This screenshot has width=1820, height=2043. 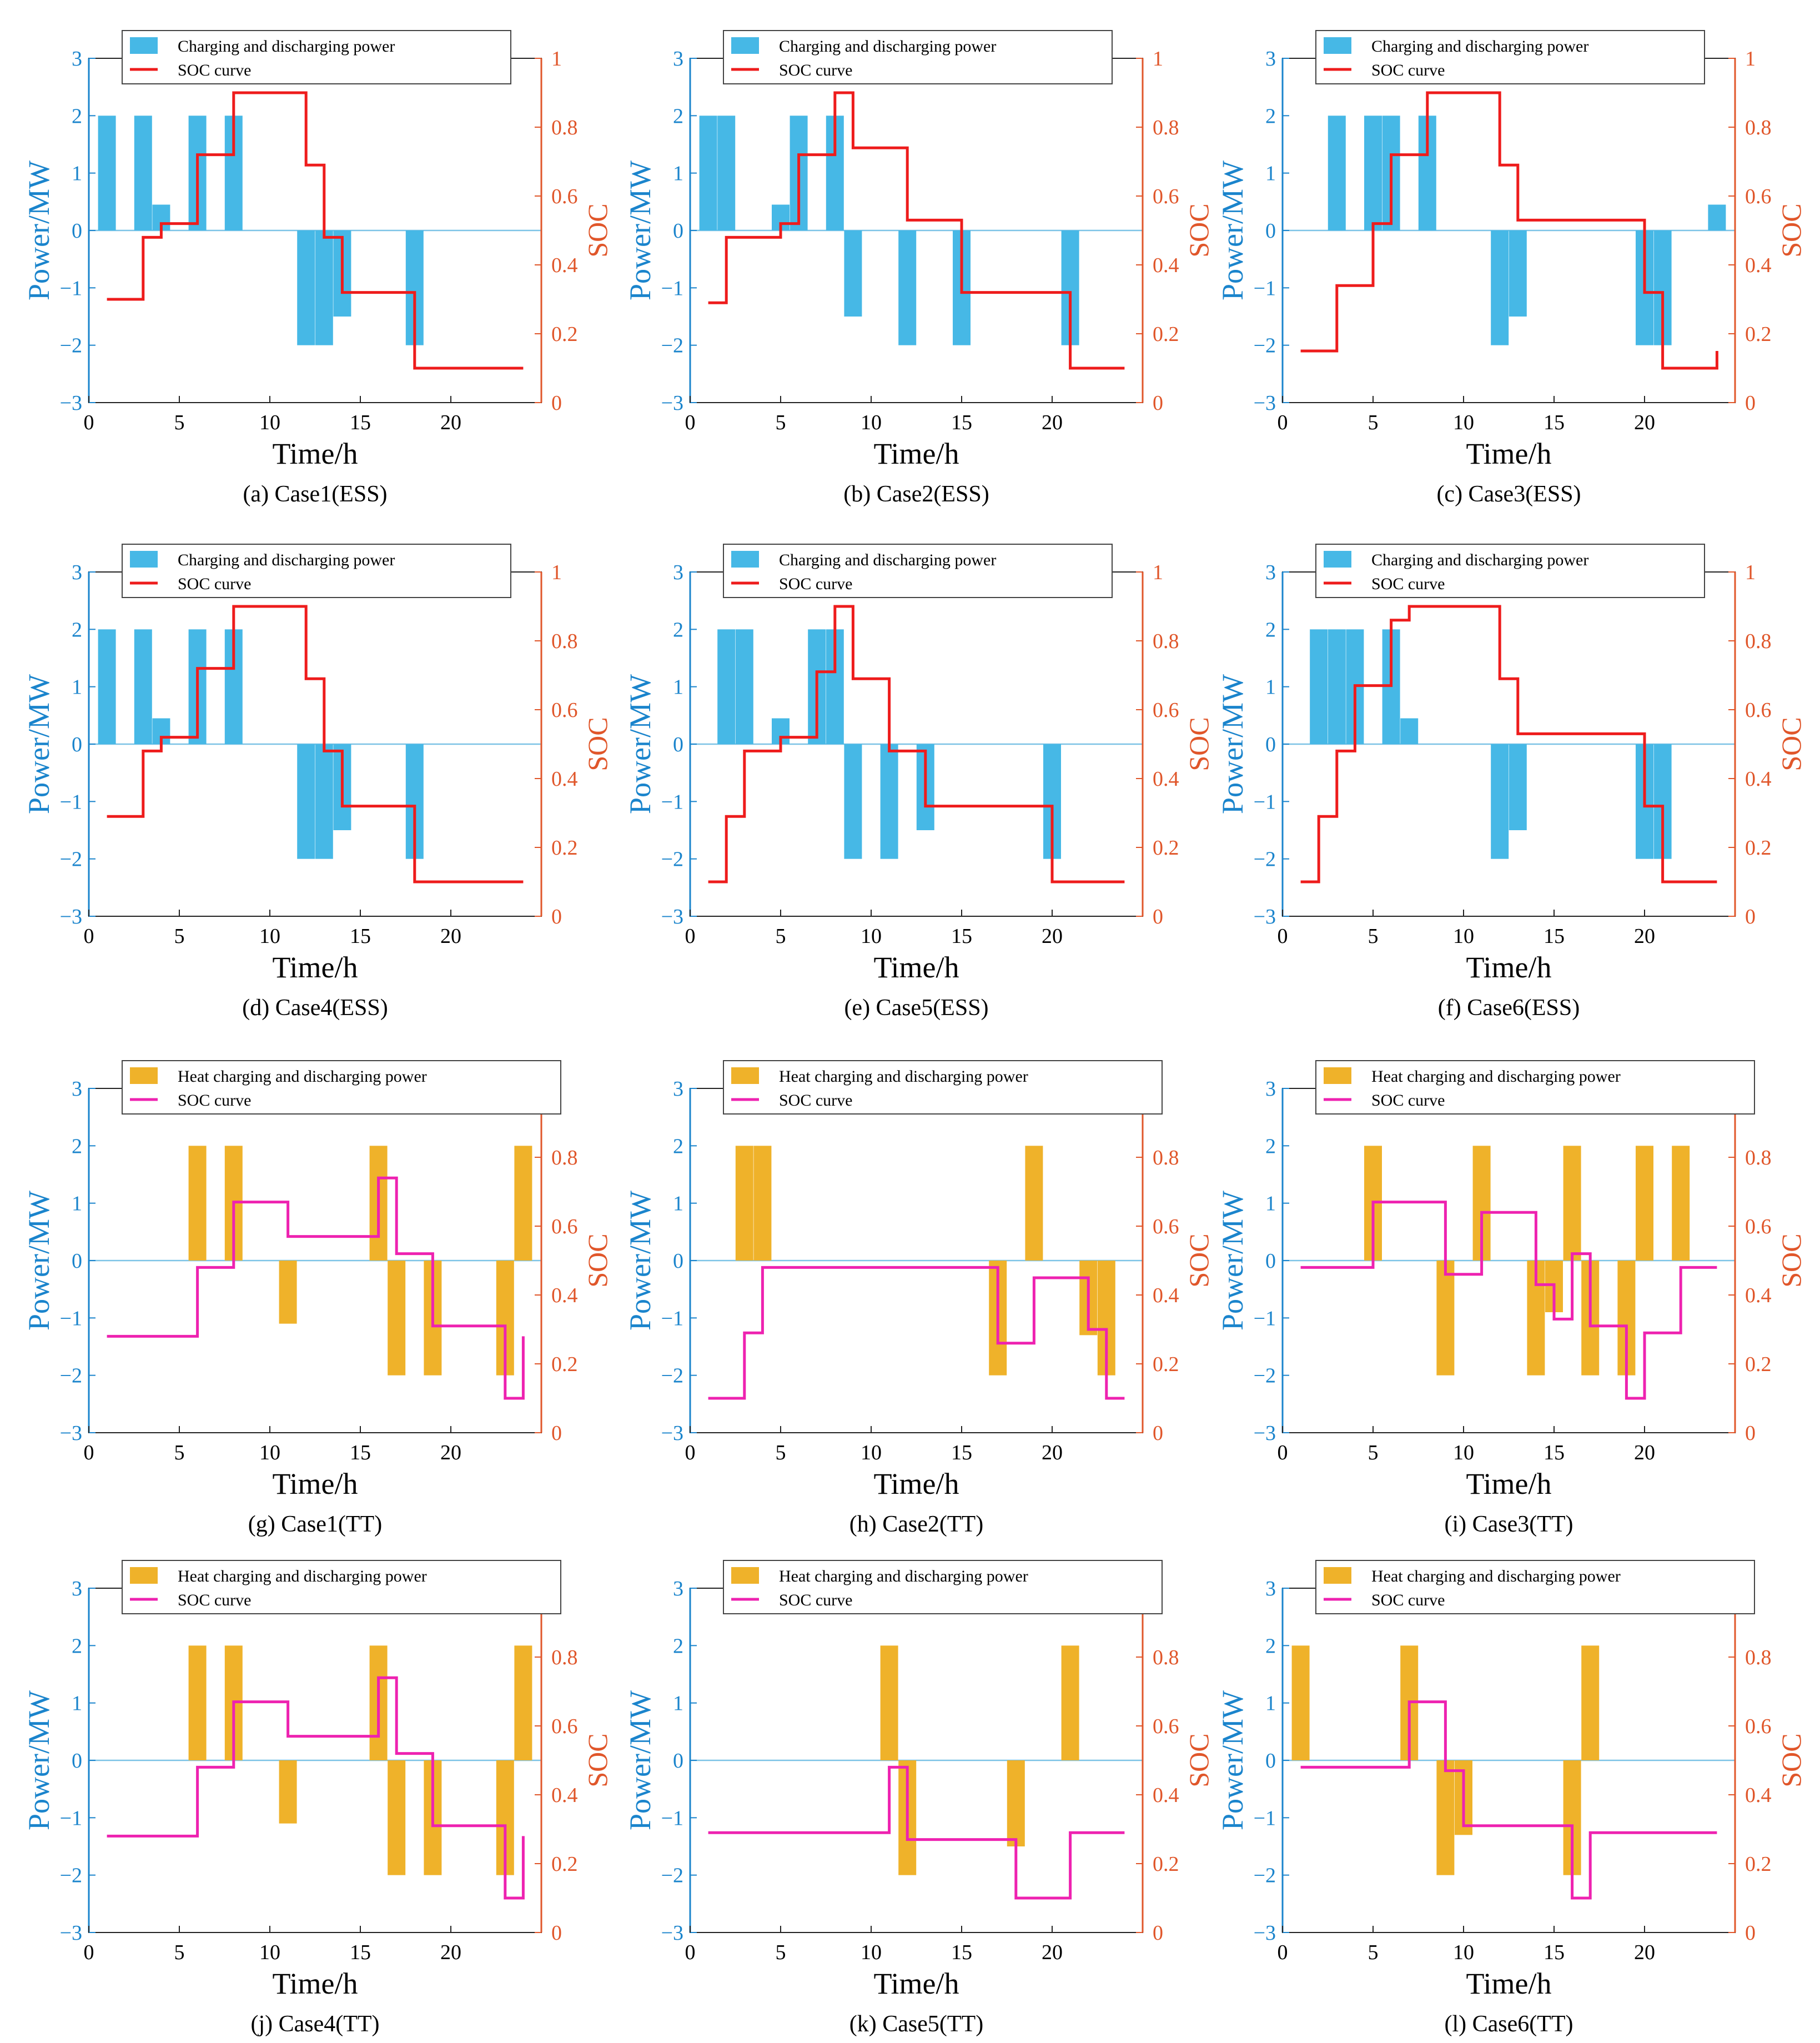 I want to click on panel-caption: (a) Case1(ESS), so click(x=315, y=494).